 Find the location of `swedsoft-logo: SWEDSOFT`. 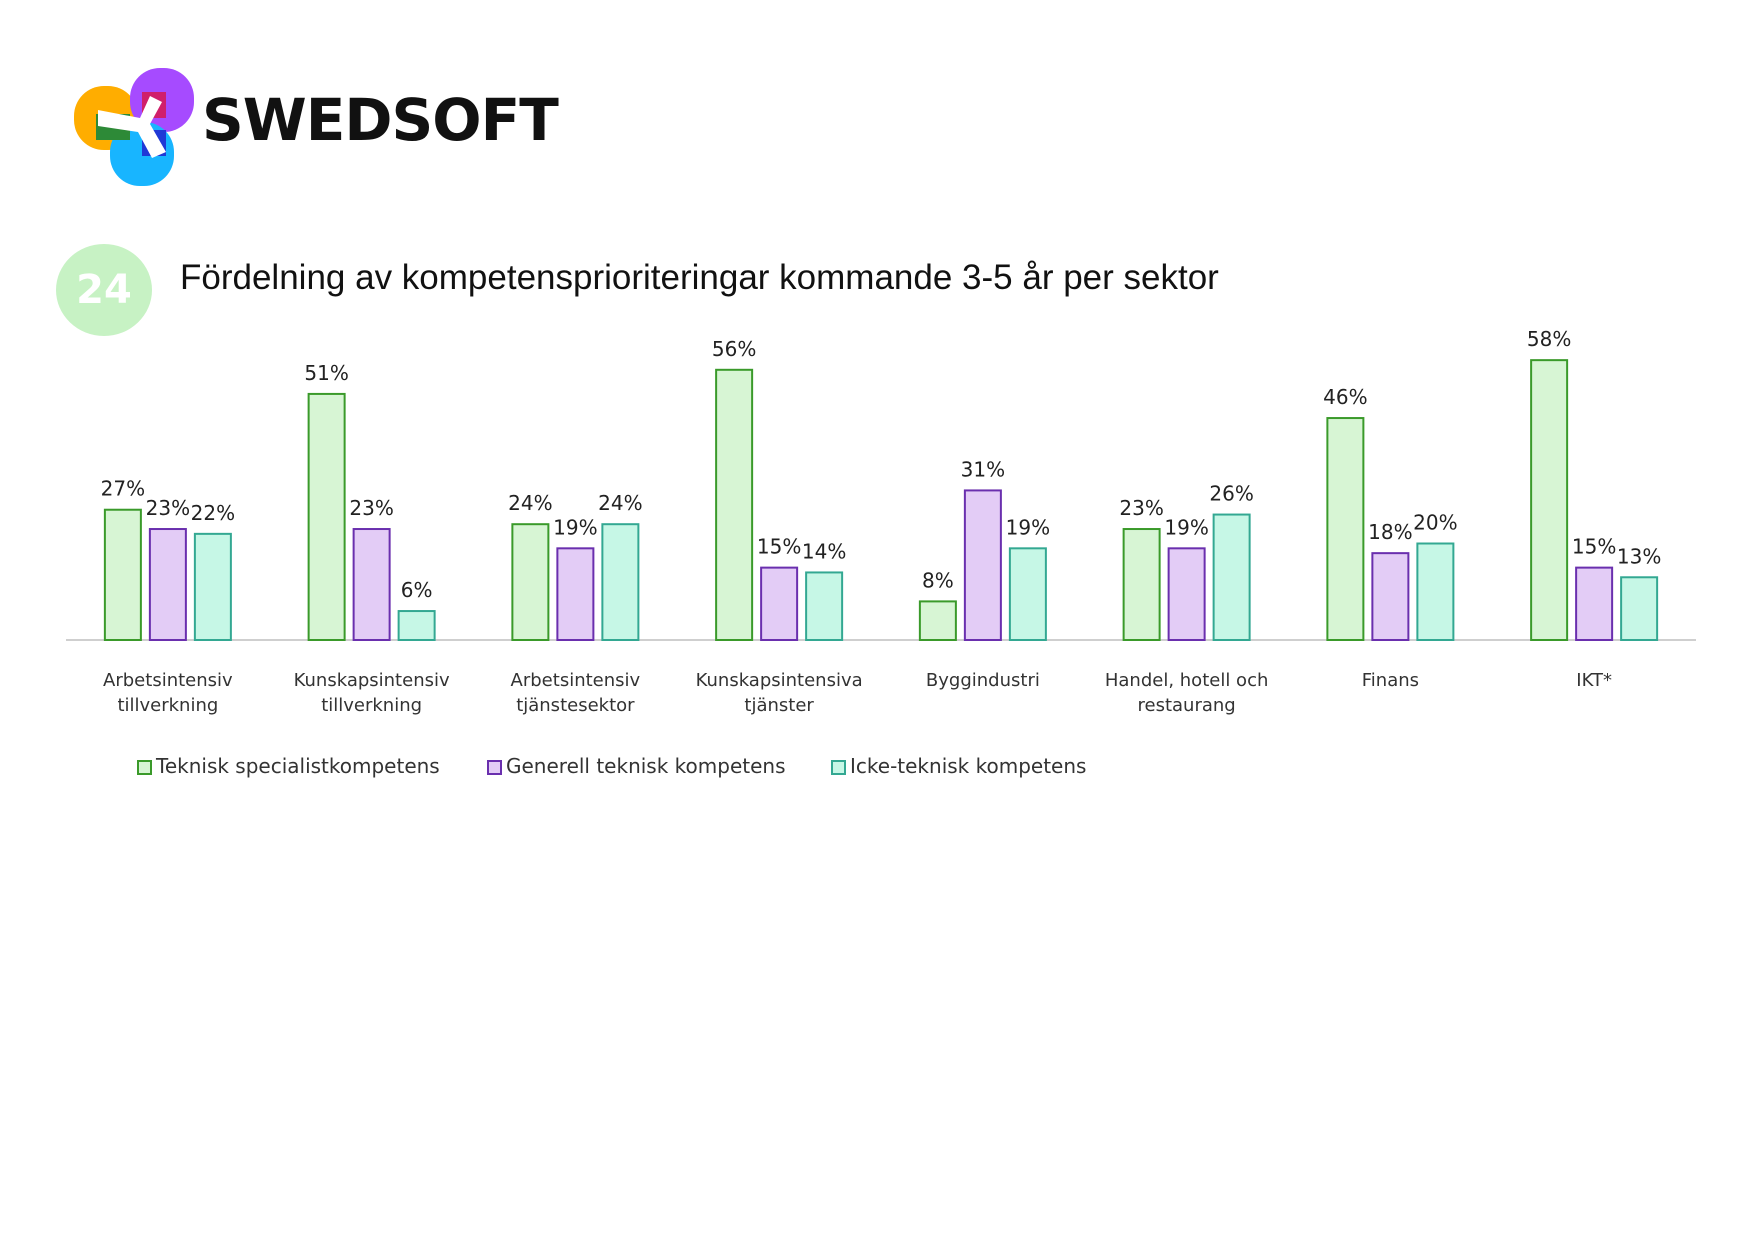

swedsoft-logo: SWEDSOFT is located at coordinates (315, 126).